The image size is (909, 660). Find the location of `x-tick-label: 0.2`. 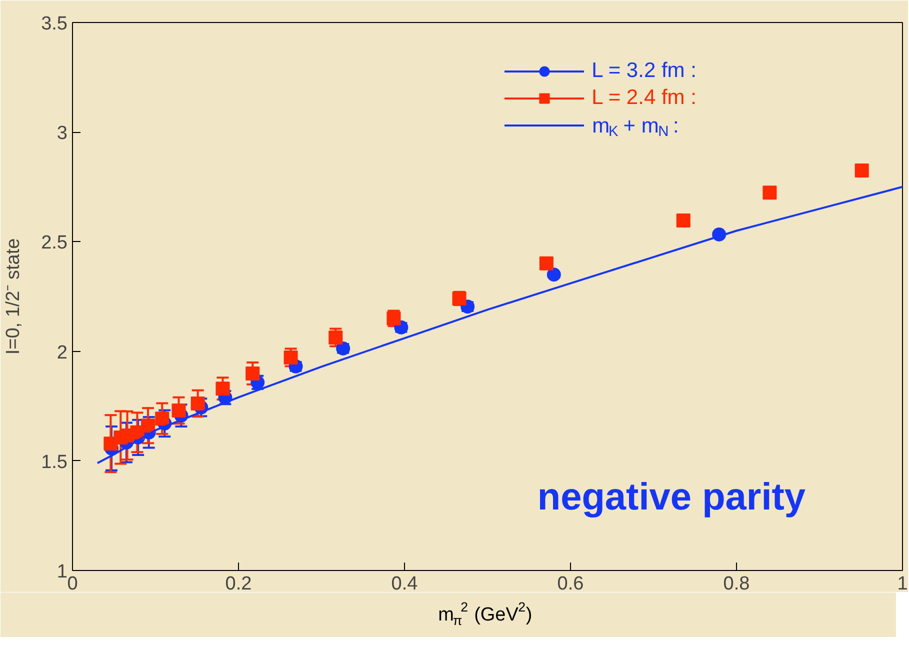

x-tick-label: 0.2 is located at coordinates (238, 584).